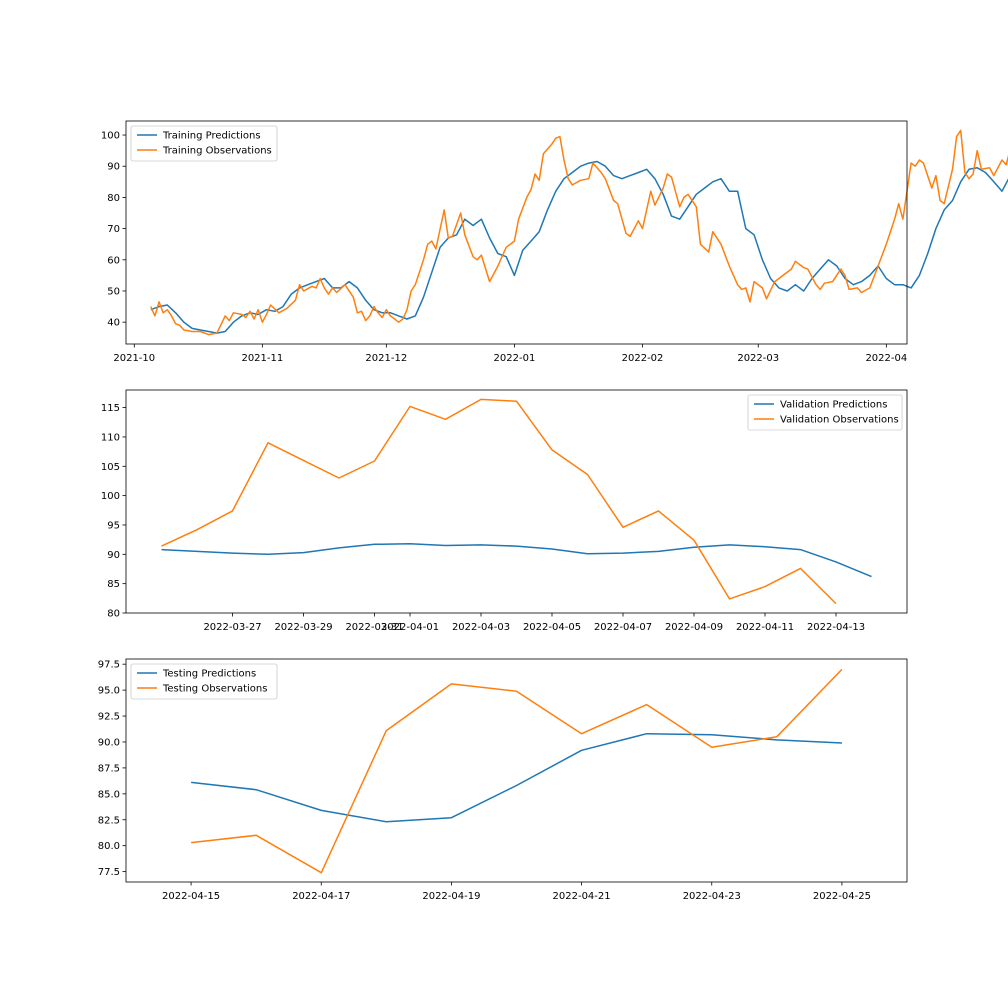 This screenshot has height=1008, width=1008. What do you see at coordinates (211, 136) in the screenshot?
I see `training-legend-label: Training Predictions` at bounding box center [211, 136].